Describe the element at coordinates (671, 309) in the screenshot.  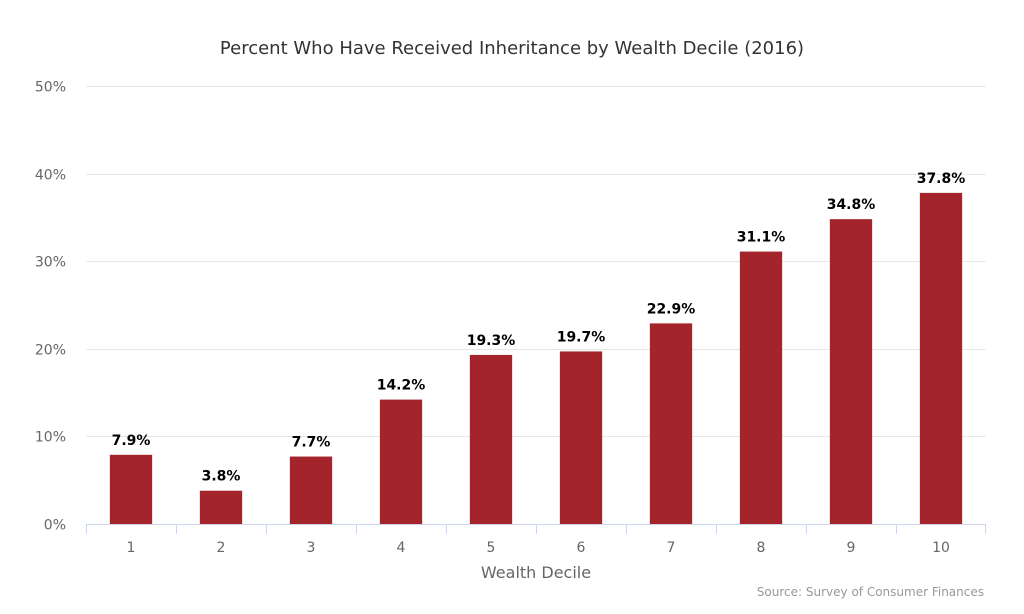
I see `data-label: 22.9%` at that location.